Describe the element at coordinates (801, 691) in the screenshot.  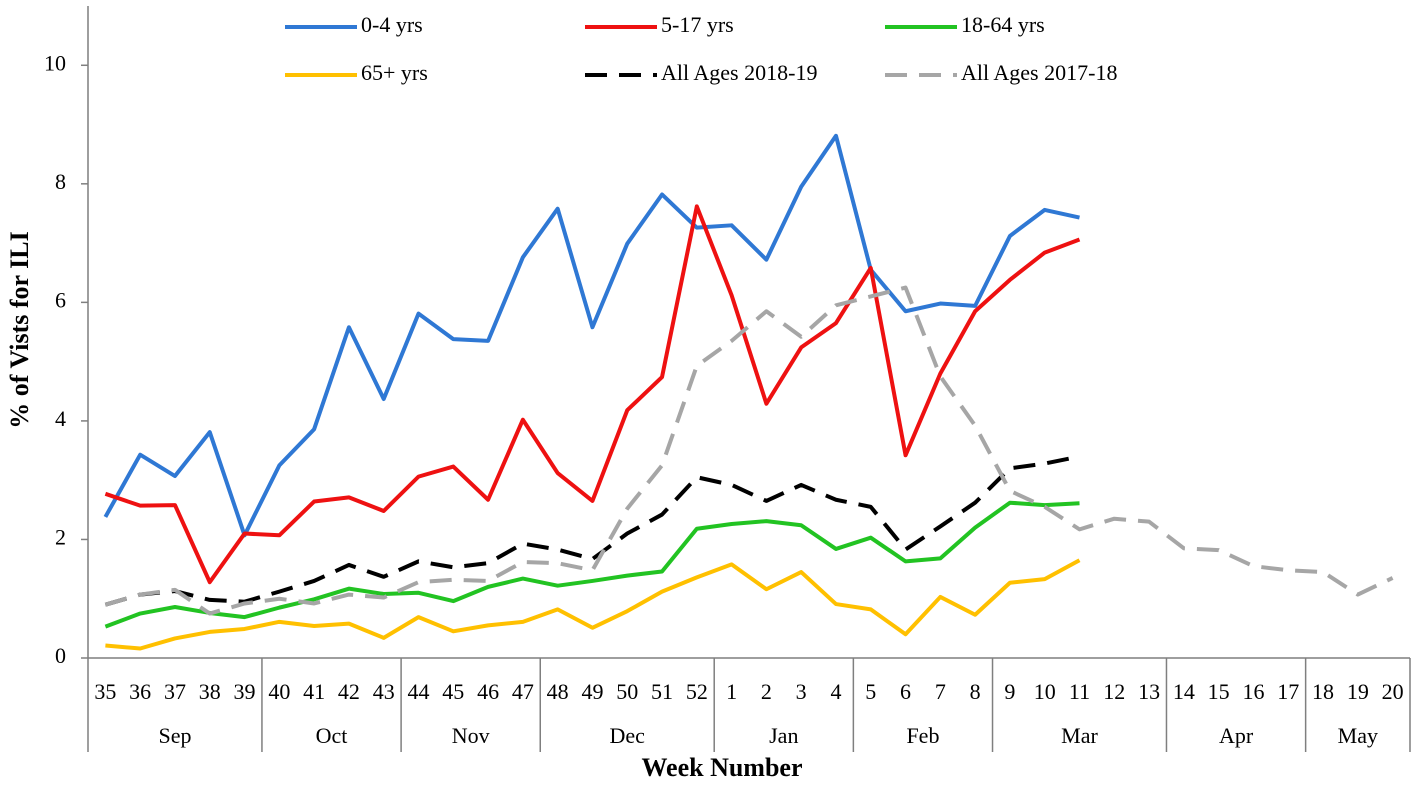
I see `x-tick-label: 3` at that location.